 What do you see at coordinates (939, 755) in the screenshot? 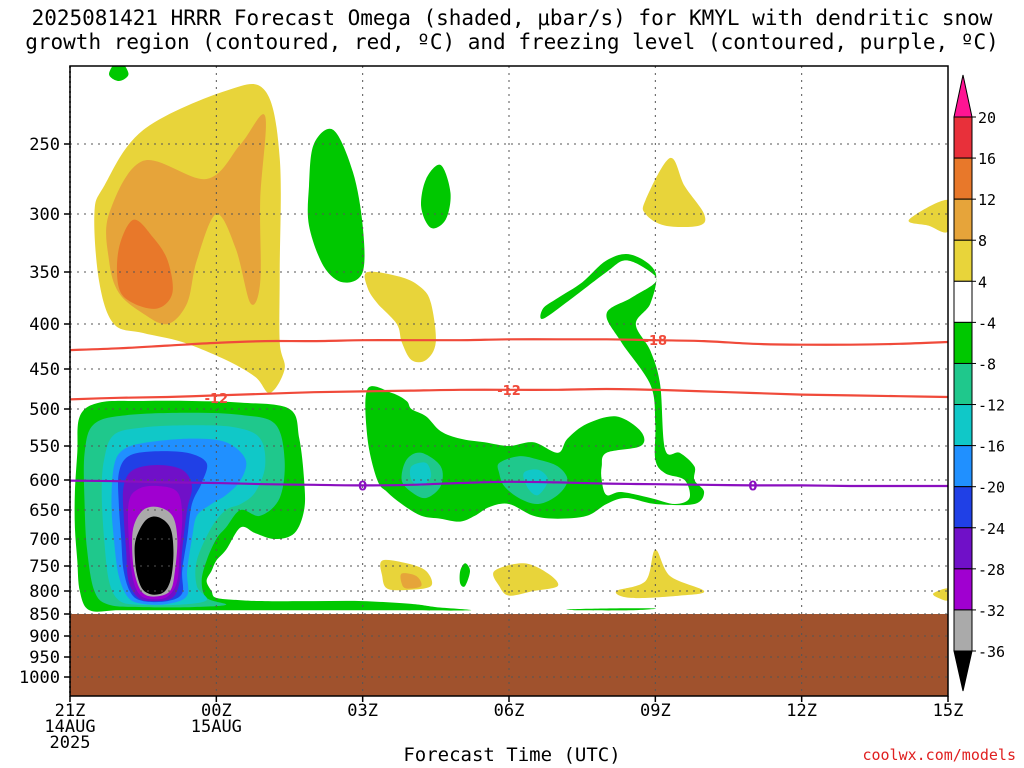
I see `credit-link: coolwx.com/models` at bounding box center [939, 755].